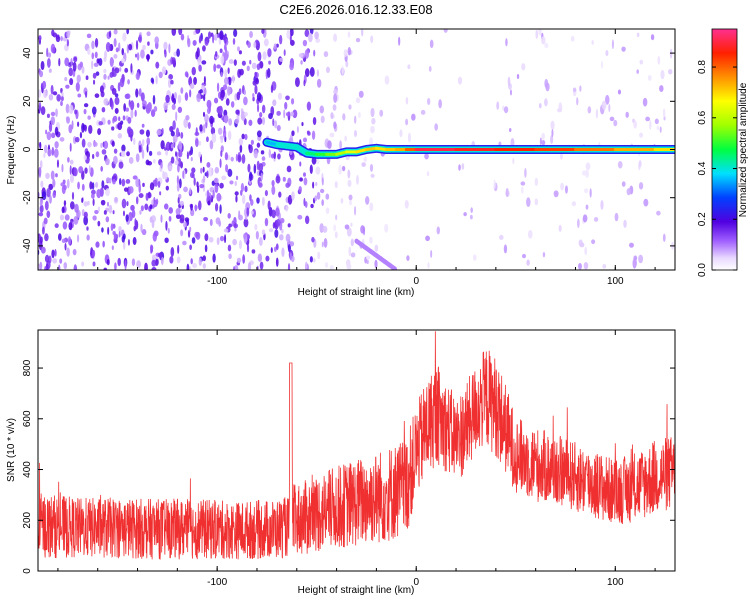  I want to click on spectrogram-x-tick-label: -100, so click(217, 281).